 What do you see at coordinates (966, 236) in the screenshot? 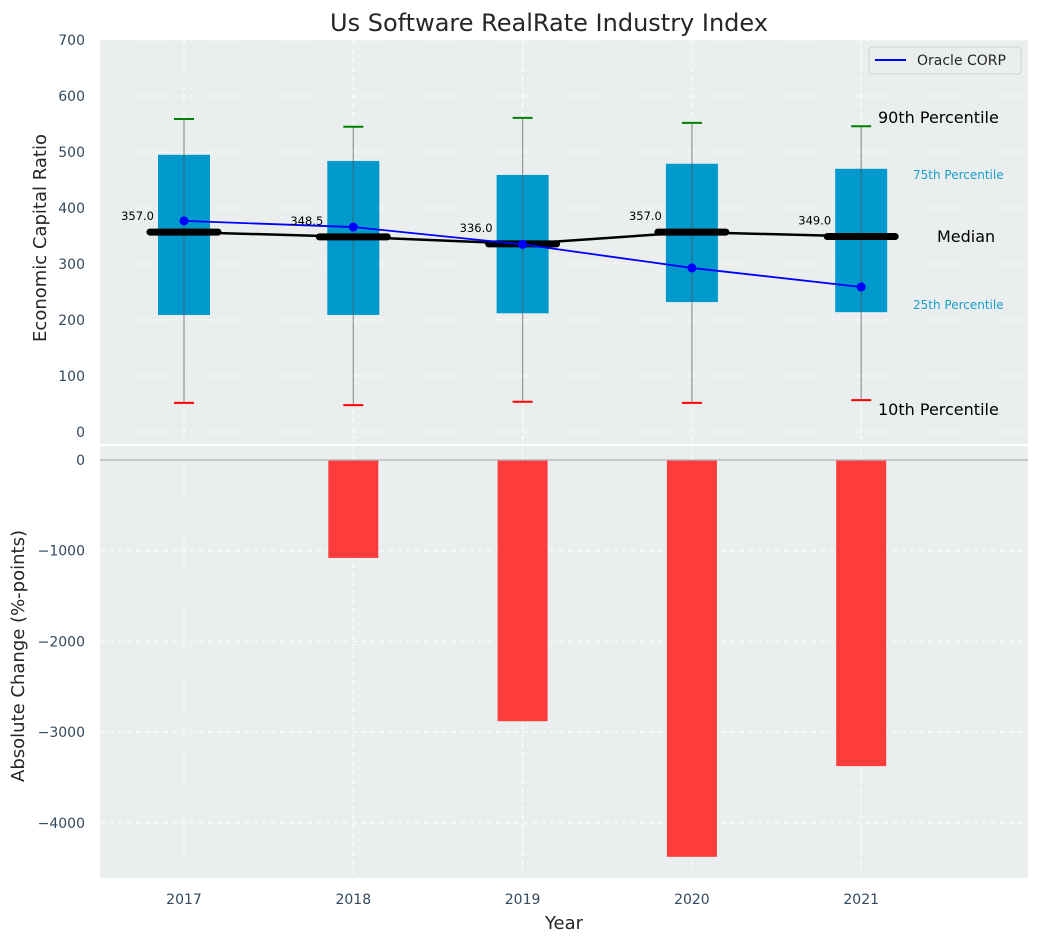
I see `annotation-median: Median` at bounding box center [966, 236].